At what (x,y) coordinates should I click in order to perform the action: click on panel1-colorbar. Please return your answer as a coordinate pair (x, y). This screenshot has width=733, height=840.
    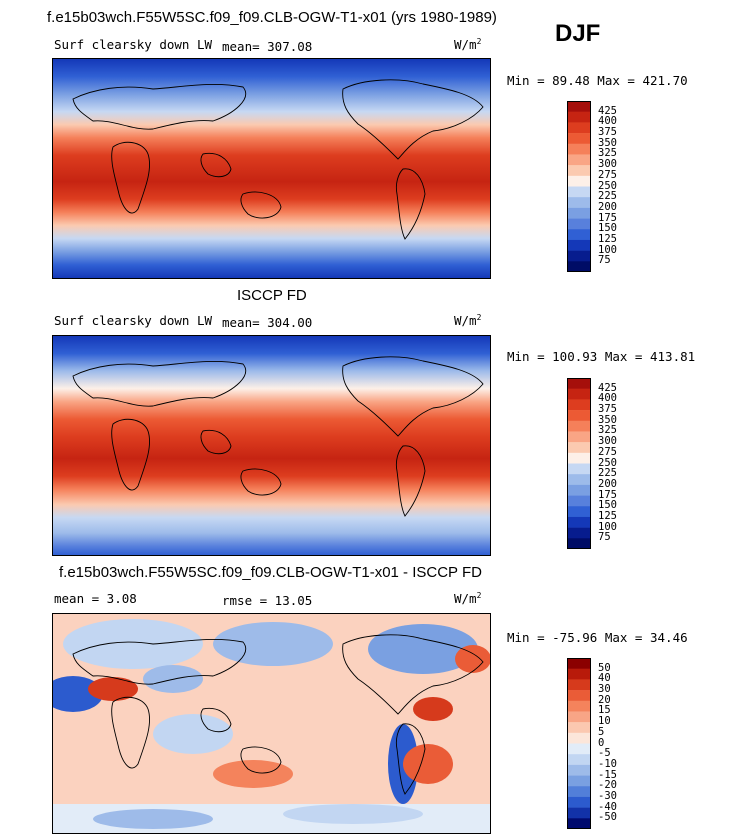
    Looking at the image, I should click on (579, 186).